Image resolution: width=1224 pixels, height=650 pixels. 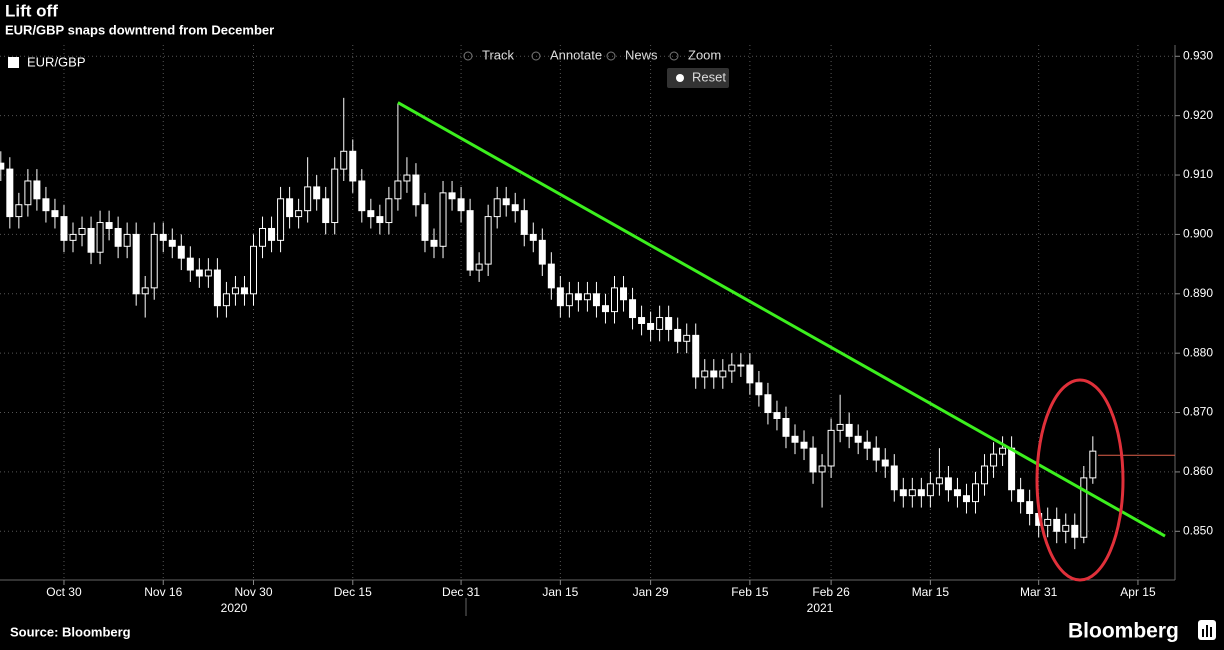 What do you see at coordinates (750, 592) in the screenshot?
I see `x-tick-label: Feb 15` at bounding box center [750, 592].